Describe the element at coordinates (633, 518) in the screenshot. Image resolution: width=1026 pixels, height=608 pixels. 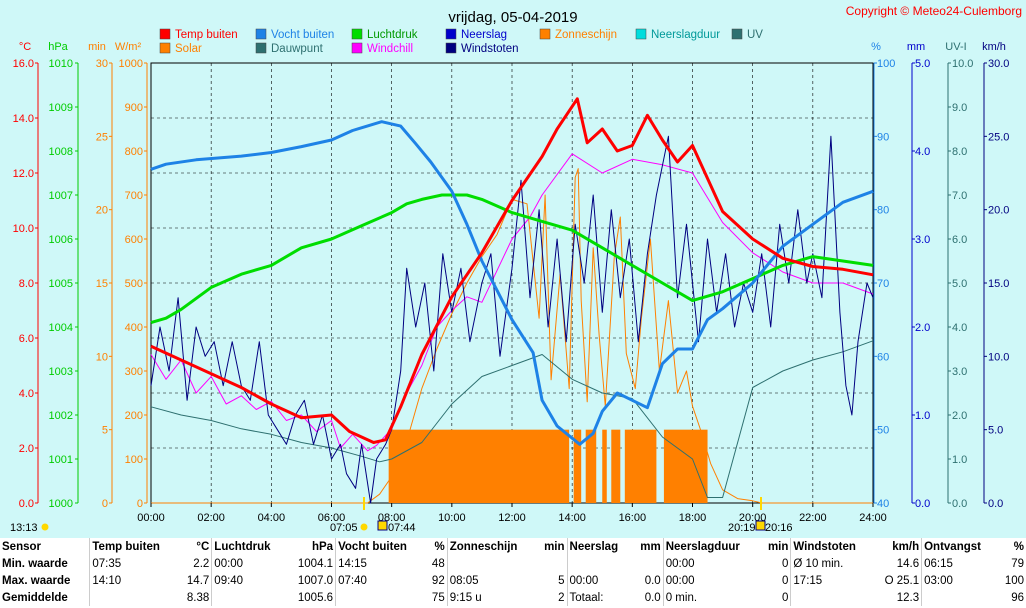
I see `x-tick-label: 16:00` at that location.